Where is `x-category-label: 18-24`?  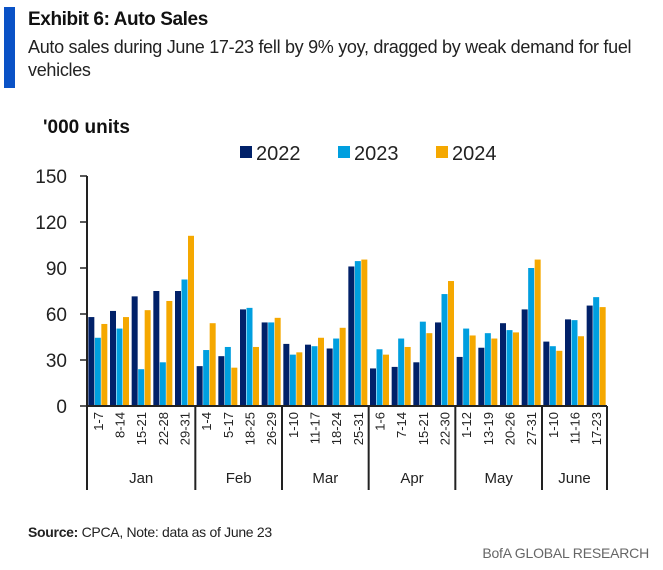
x-category-label: 18-24 is located at coordinates (336, 428).